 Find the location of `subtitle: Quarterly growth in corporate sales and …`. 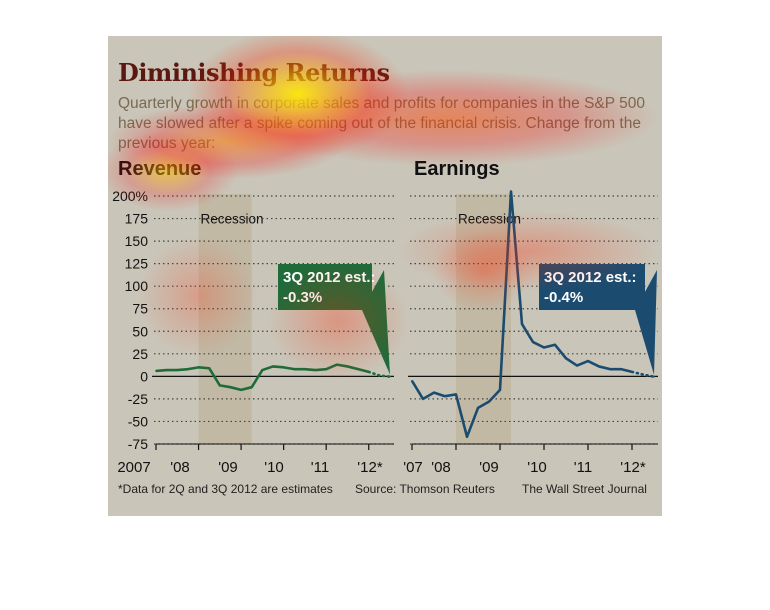

subtitle: Quarterly growth in corporate sales and … is located at coordinates (381, 123).